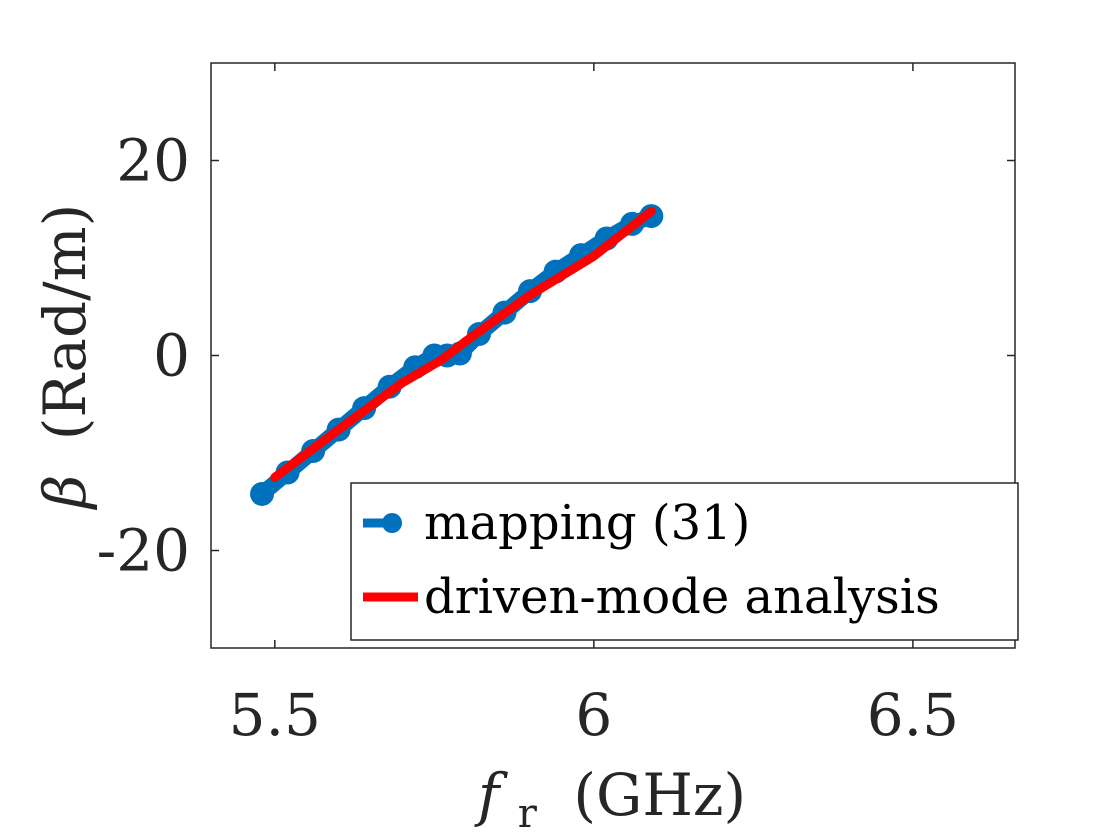 Image resolution: width=1120 pixels, height=840 pixels. Describe the element at coordinates (682, 597) in the screenshot. I see `legend-driven-label: driven-mode analysis` at that location.